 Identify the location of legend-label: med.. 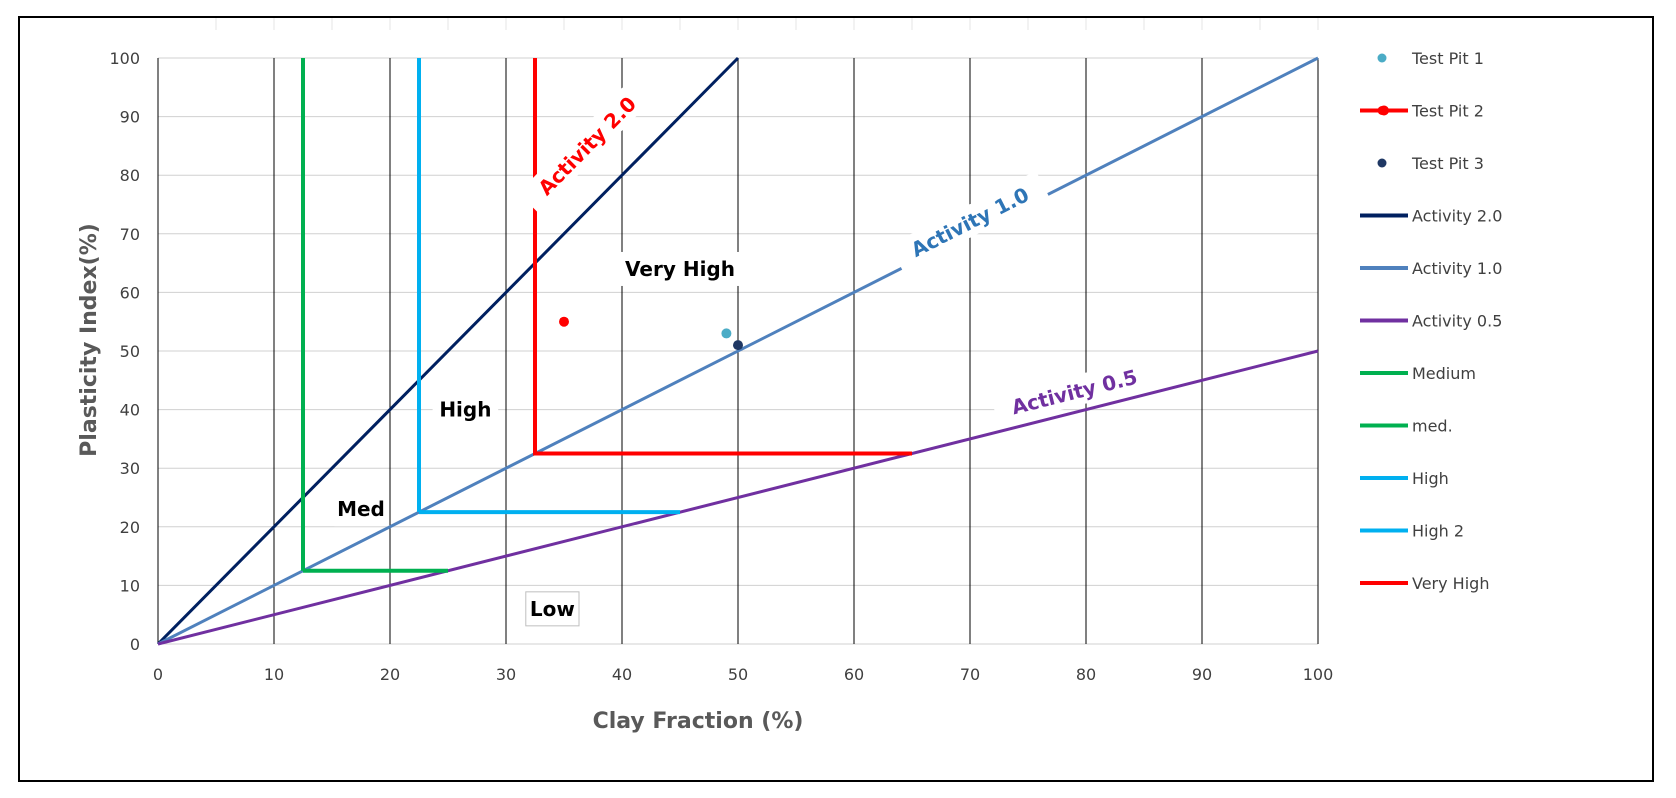
(1432, 426).